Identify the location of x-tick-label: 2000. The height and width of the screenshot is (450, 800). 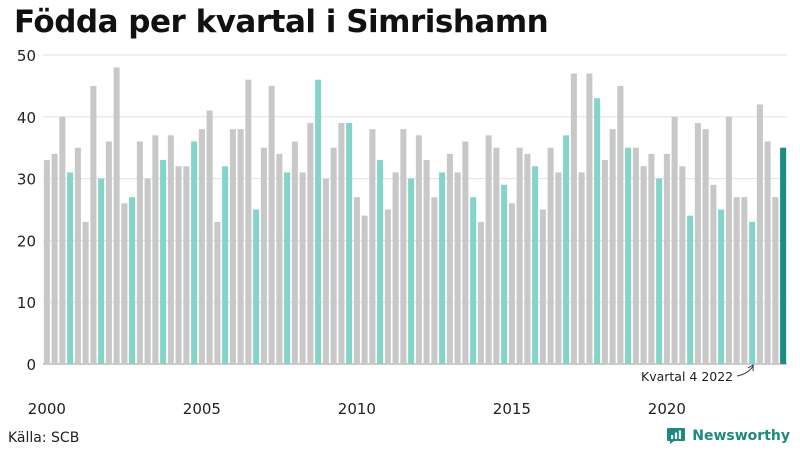
(47, 409).